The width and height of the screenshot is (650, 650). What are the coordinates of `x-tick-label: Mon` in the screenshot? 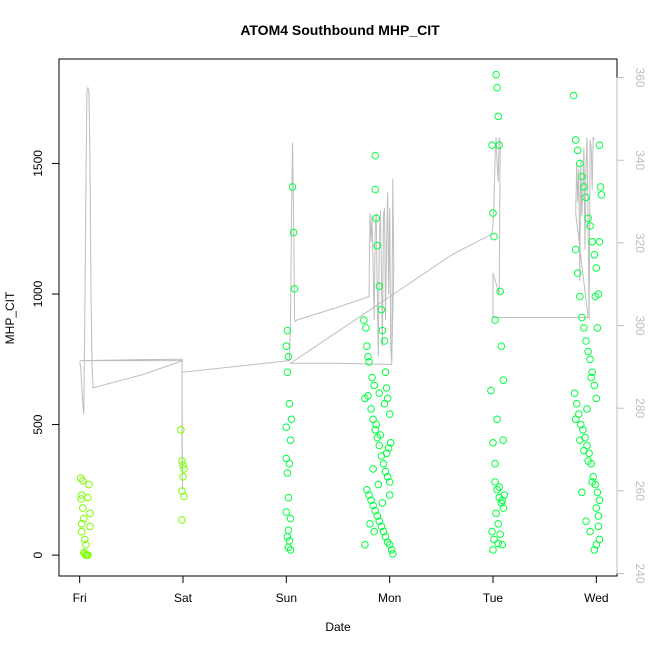 It's located at (389, 598).